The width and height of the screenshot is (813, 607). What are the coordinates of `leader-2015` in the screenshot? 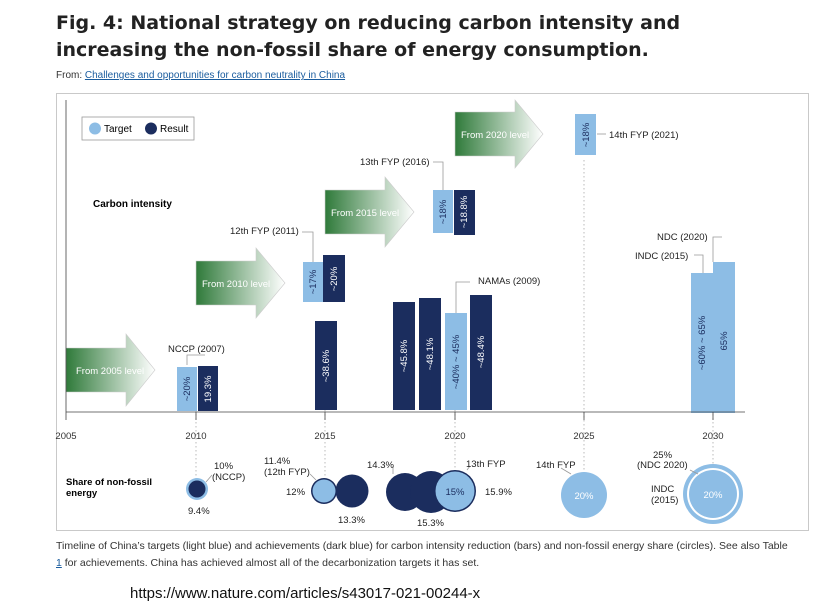 It's located at (313, 477).